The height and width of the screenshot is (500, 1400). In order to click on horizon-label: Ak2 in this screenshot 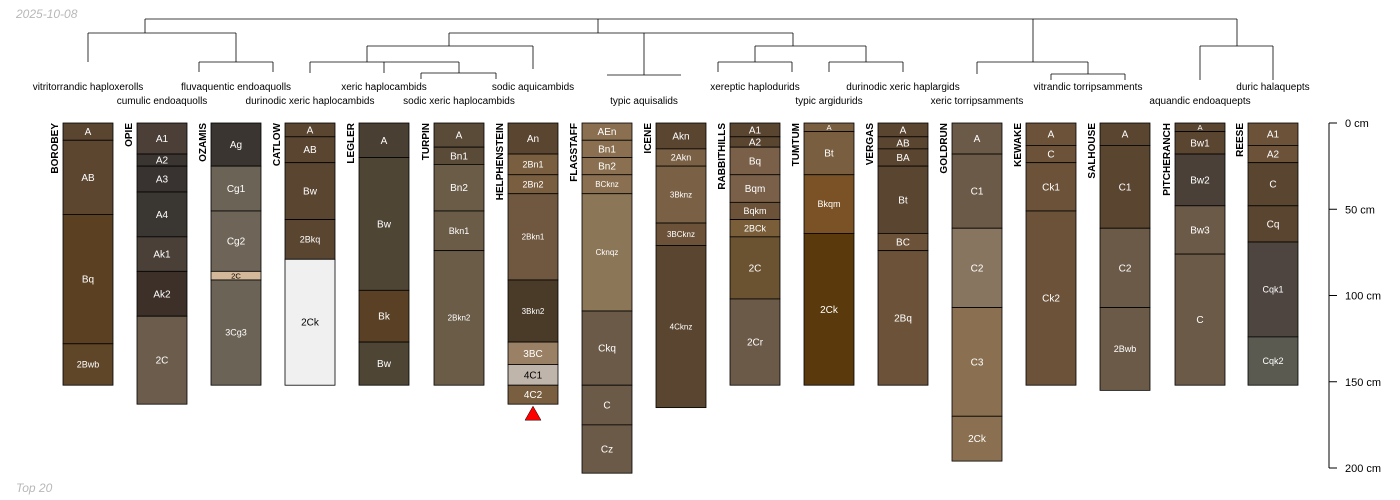, I will do `click(162, 294)`.